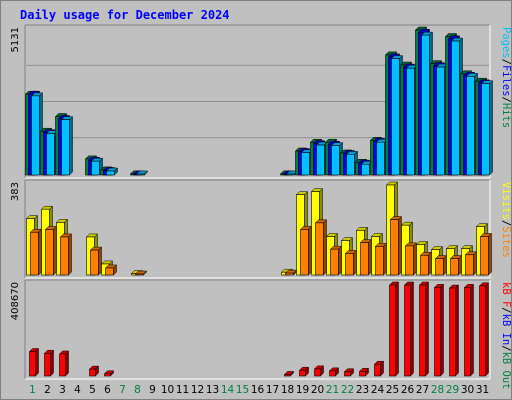  I want to click on x-tick-label: 11, so click(182, 390).